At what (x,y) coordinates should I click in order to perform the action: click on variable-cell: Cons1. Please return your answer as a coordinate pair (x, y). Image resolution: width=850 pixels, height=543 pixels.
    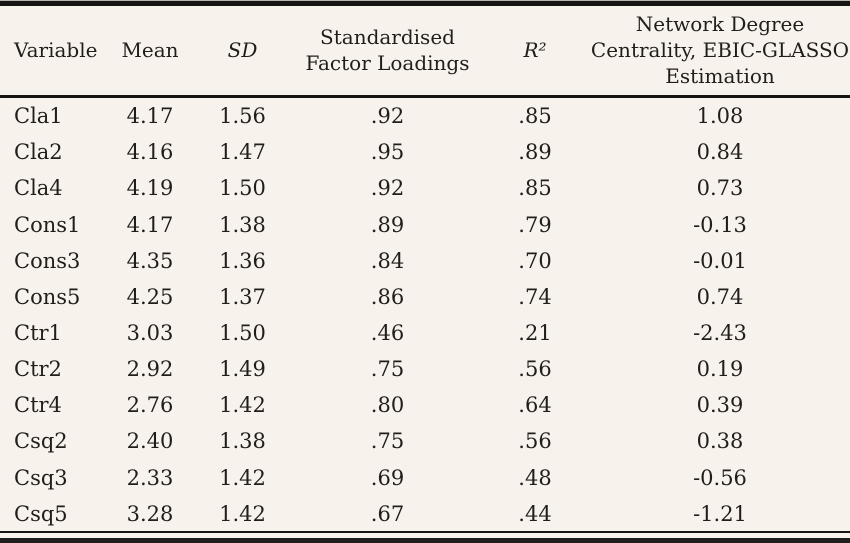
    Looking at the image, I should click on (47, 224).